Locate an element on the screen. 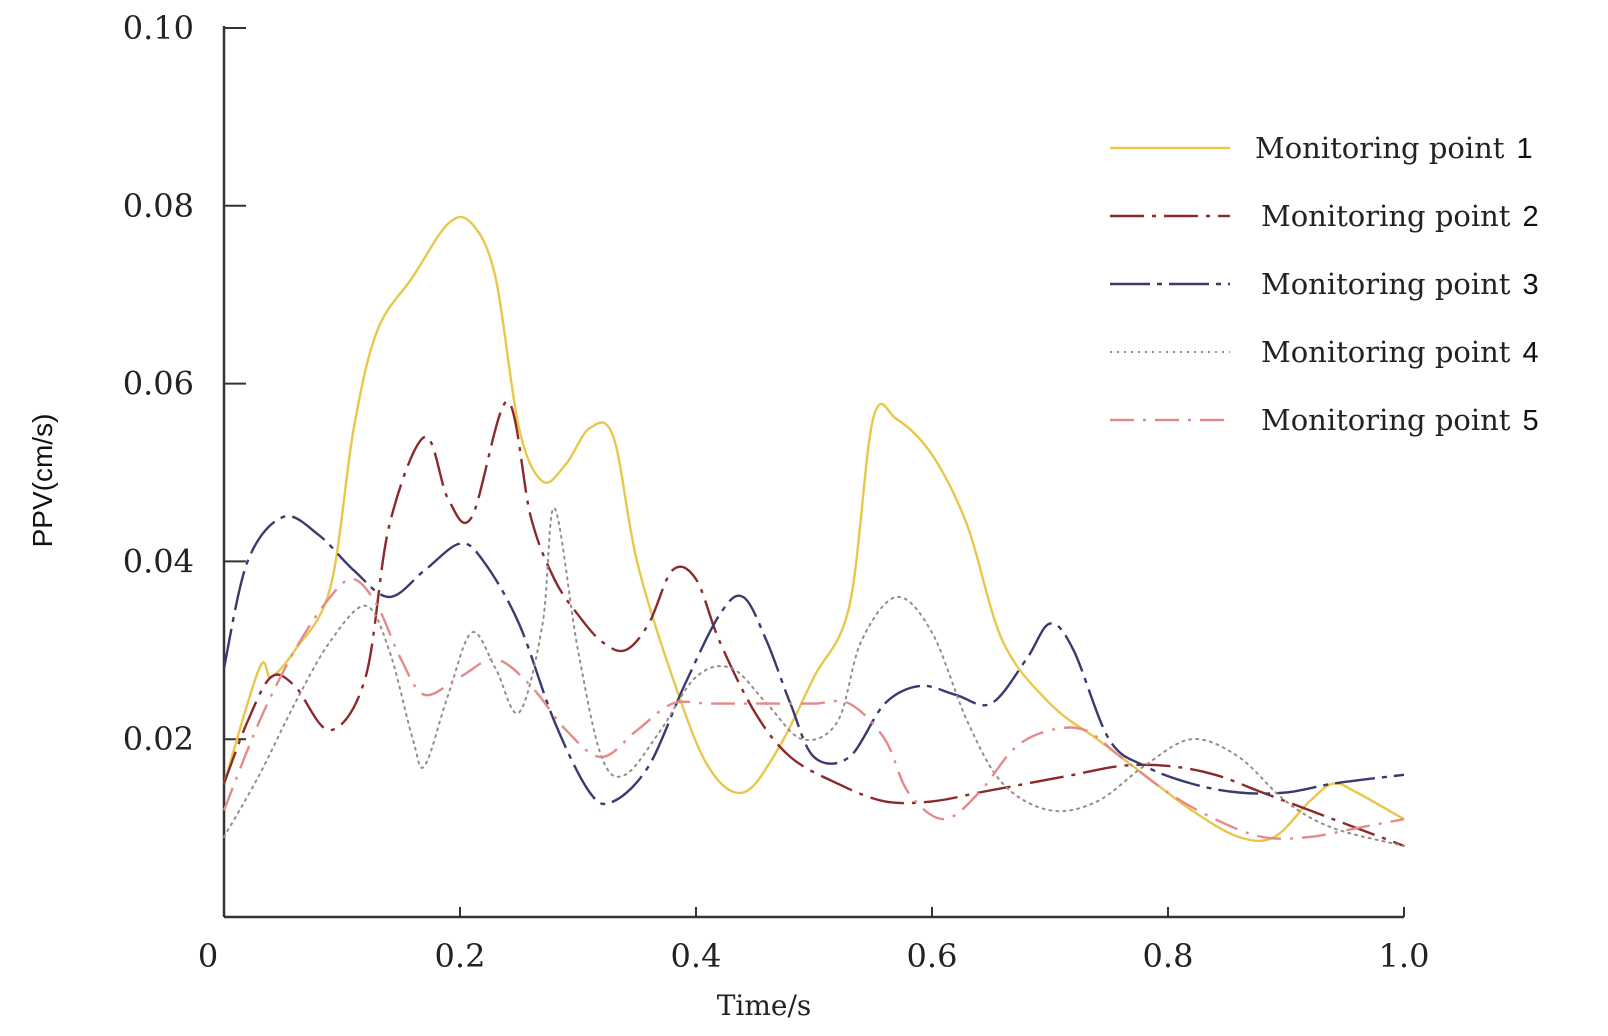 The height and width of the screenshot is (1036, 1608). x-tick-label: 0.6 is located at coordinates (932, 956).